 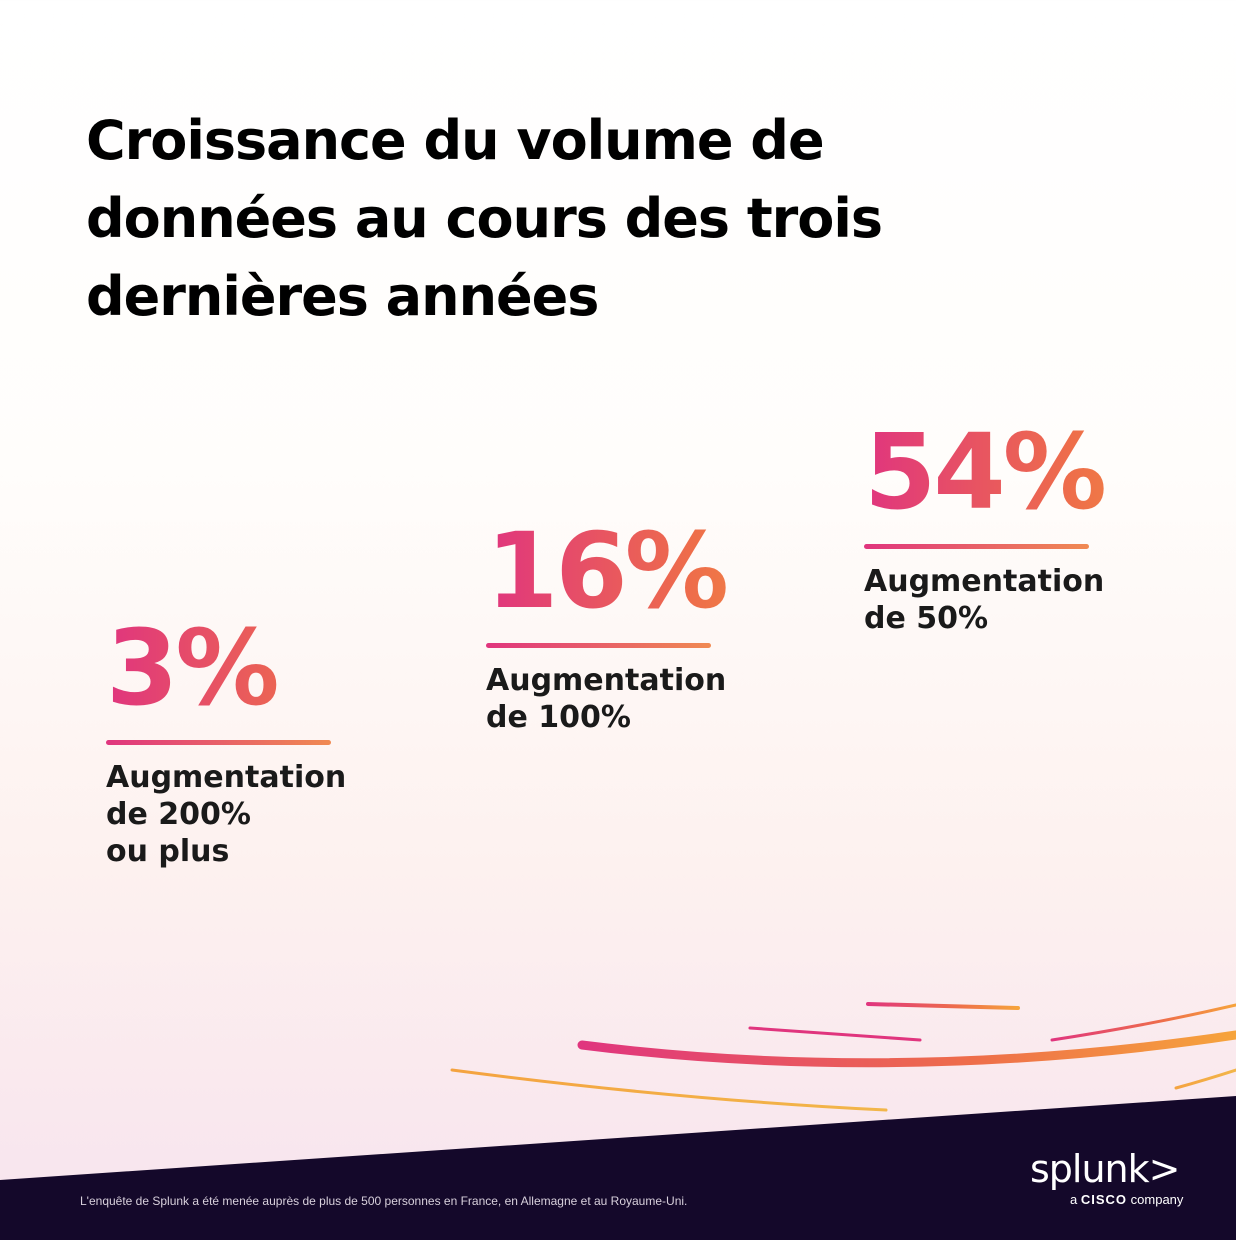 What do you see at coordinates (906, 1049) in the screenshot?
I see `swoosh-main` at bounding box center [906, 1049].